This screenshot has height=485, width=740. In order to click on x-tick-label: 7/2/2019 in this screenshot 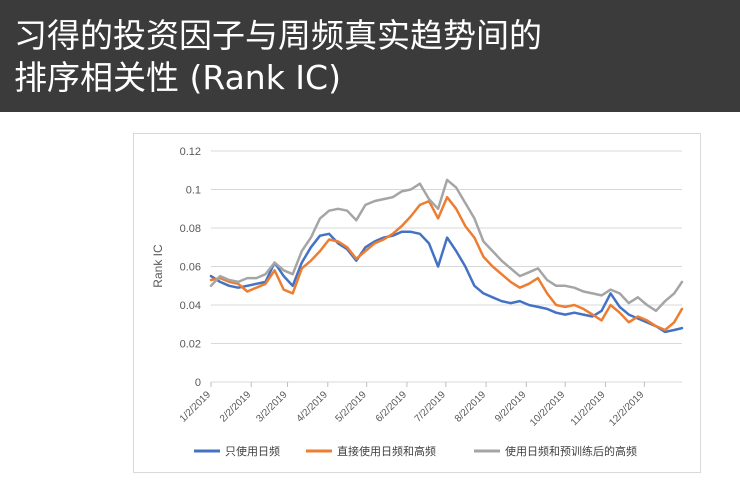, I will do `click(431, 407)`.